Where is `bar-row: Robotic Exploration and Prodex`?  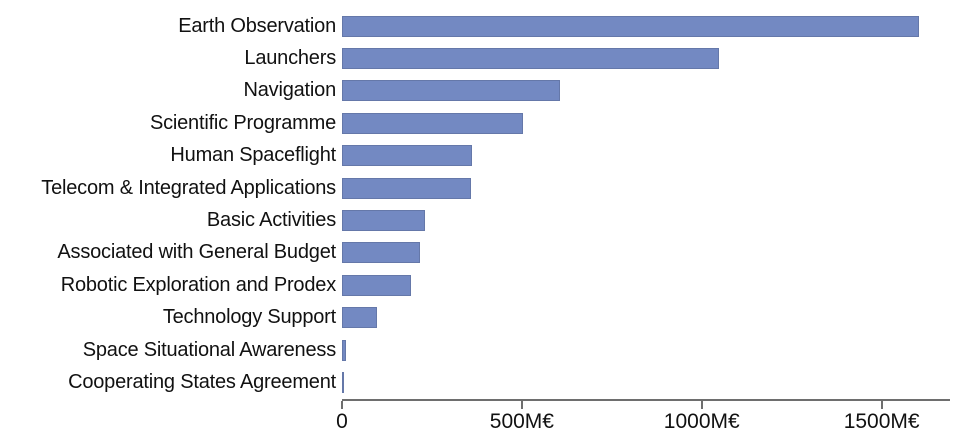
bar-row: Robotic Exploration and Prodex is located at coordinates (480, 285).